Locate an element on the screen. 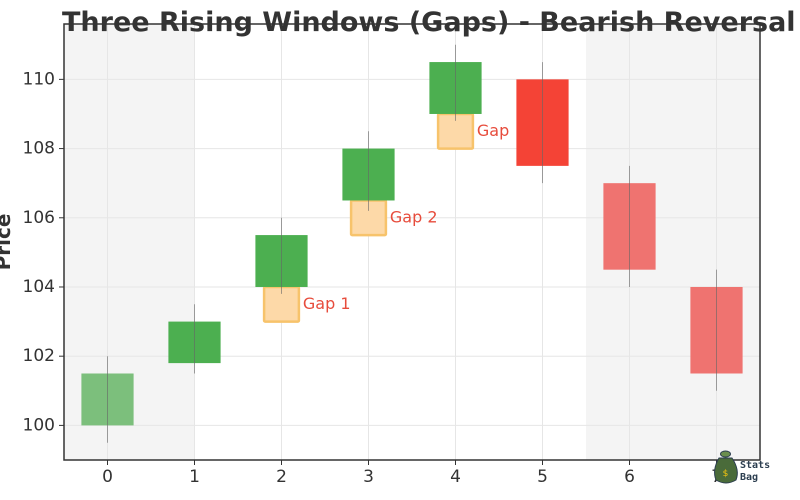 The image size is (800, 500). x-tick-label-6: 6 is located at coordinates (629, 477).